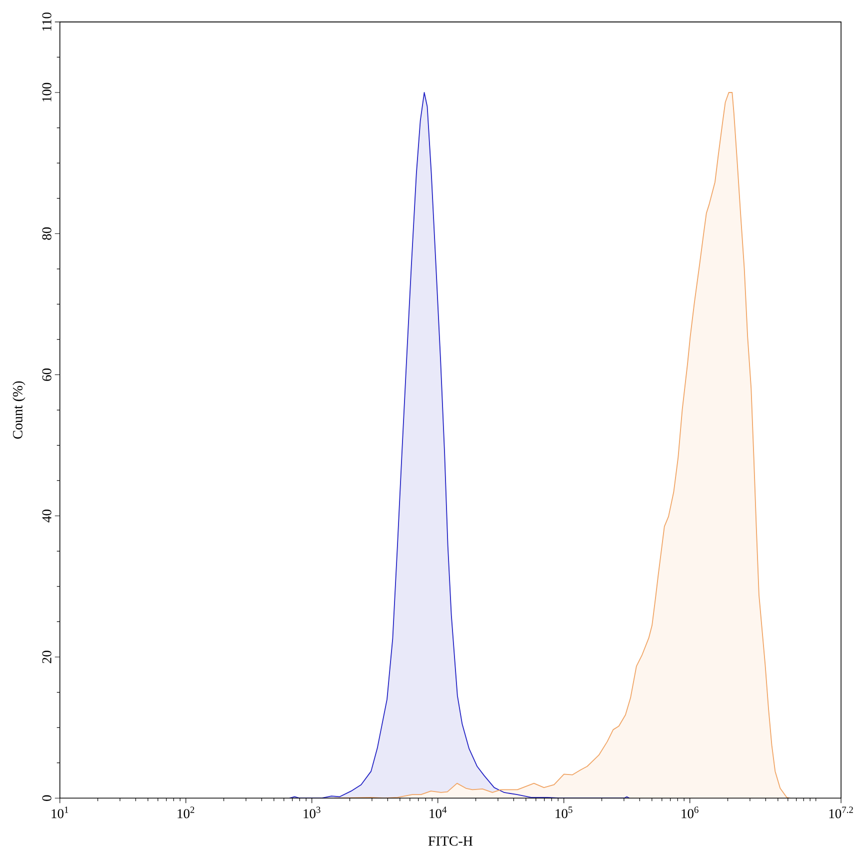 This screenshot has width=856, height=854. Describe the element at coordinates (312, 812) in the screenshot. I see `x-tick-label: 10$^{3}$` at that location.